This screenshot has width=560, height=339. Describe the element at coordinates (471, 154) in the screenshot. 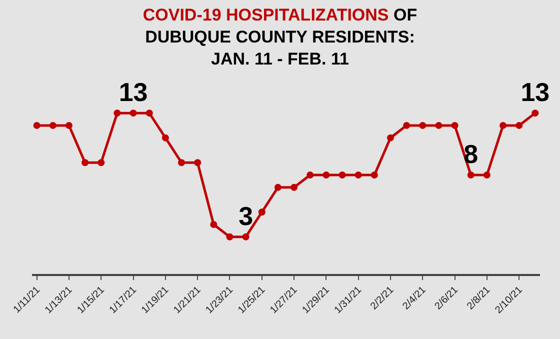

I see `data-label: 8` at that location.